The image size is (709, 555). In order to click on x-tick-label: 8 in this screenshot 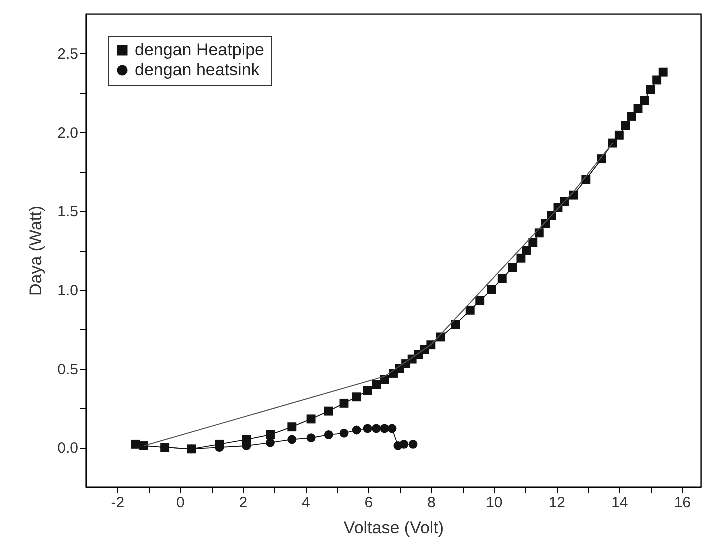, I will do `click(431, 503)`.